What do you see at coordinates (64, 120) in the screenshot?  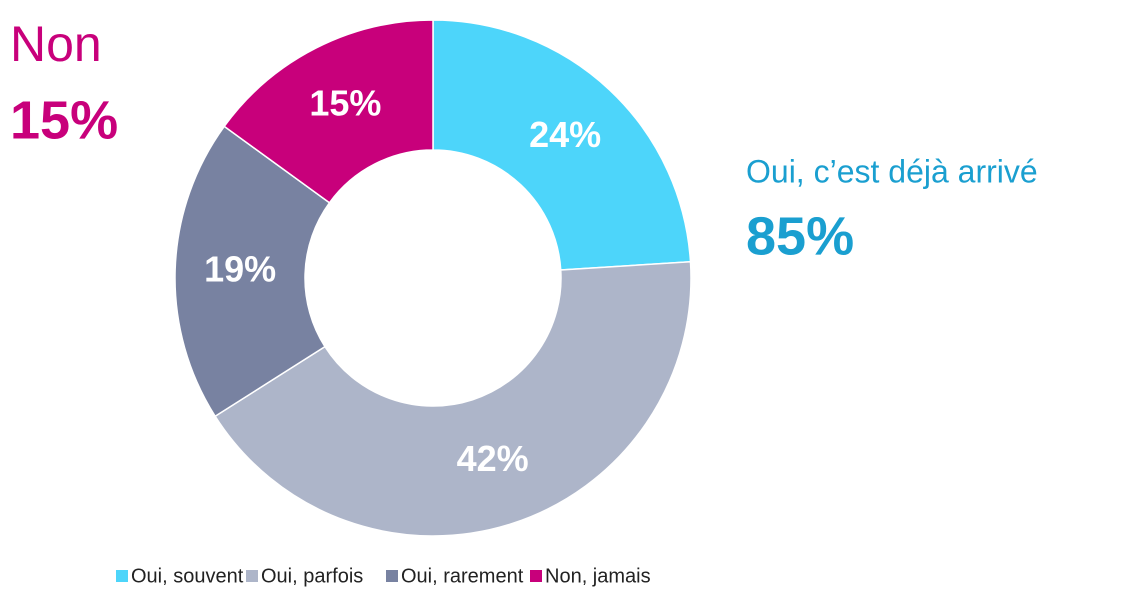 I see `annotation-value: 15%` at bounding box center [64, 120].